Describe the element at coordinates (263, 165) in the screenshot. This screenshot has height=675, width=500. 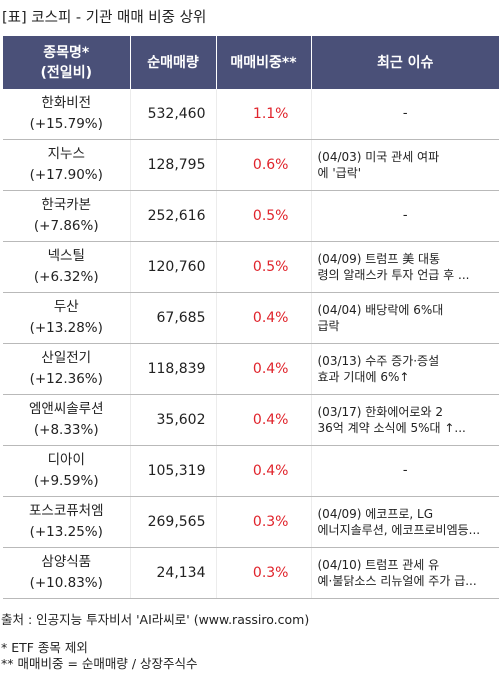
I see `trade-ratio-cell: 0.6%` at that location.